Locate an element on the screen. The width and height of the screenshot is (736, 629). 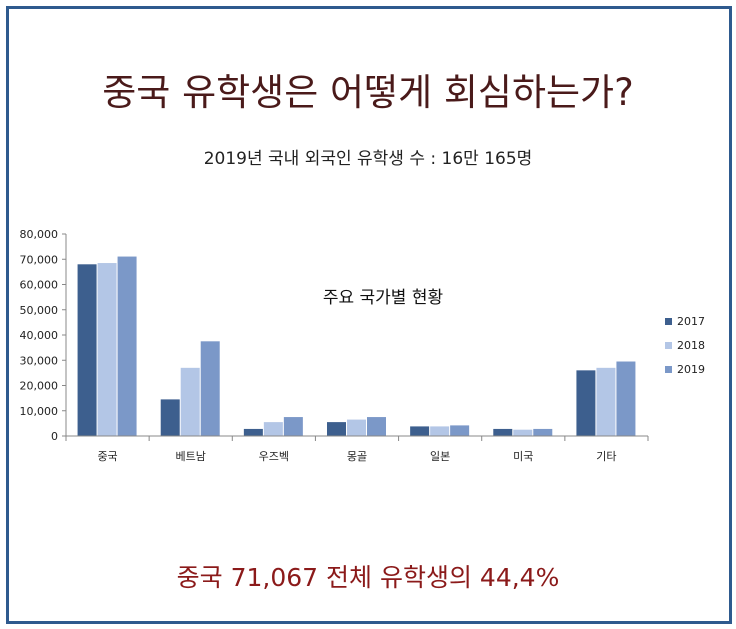
legend: 2017 2018 2019 is located at coordinates (685, 345).